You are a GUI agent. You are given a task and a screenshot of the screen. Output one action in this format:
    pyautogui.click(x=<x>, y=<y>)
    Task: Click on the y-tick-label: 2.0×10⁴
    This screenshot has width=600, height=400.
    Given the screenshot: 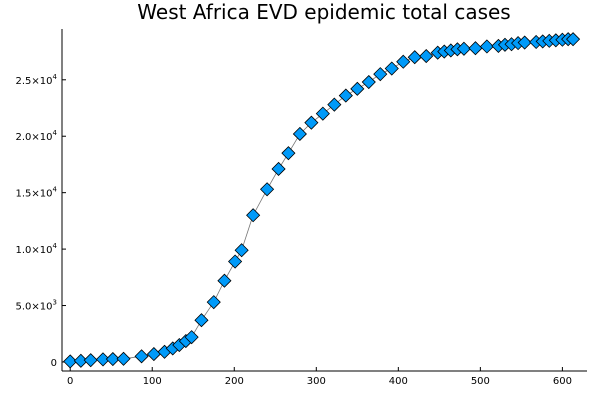 What is the action you would take?
    pyautogui.click(x=37, y=136)
    